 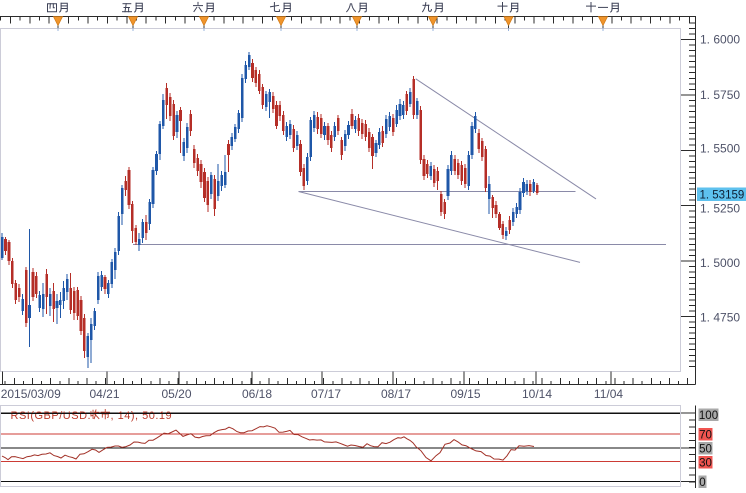 What do you see at coordinates (31, 394) in the screenshot?
I see `svg-text: 2015/03/09` at bounding box center [31, 394].